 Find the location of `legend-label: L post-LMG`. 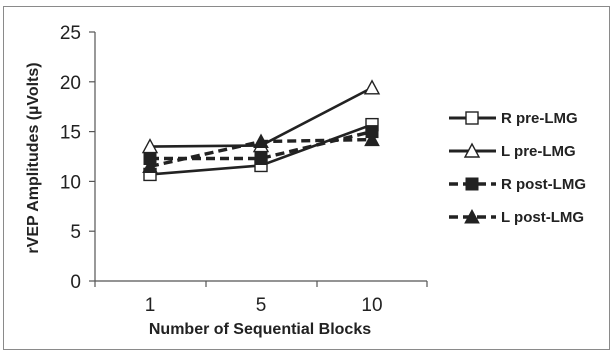

legend-label: L post-LMG is located at coordinates (542, 217).